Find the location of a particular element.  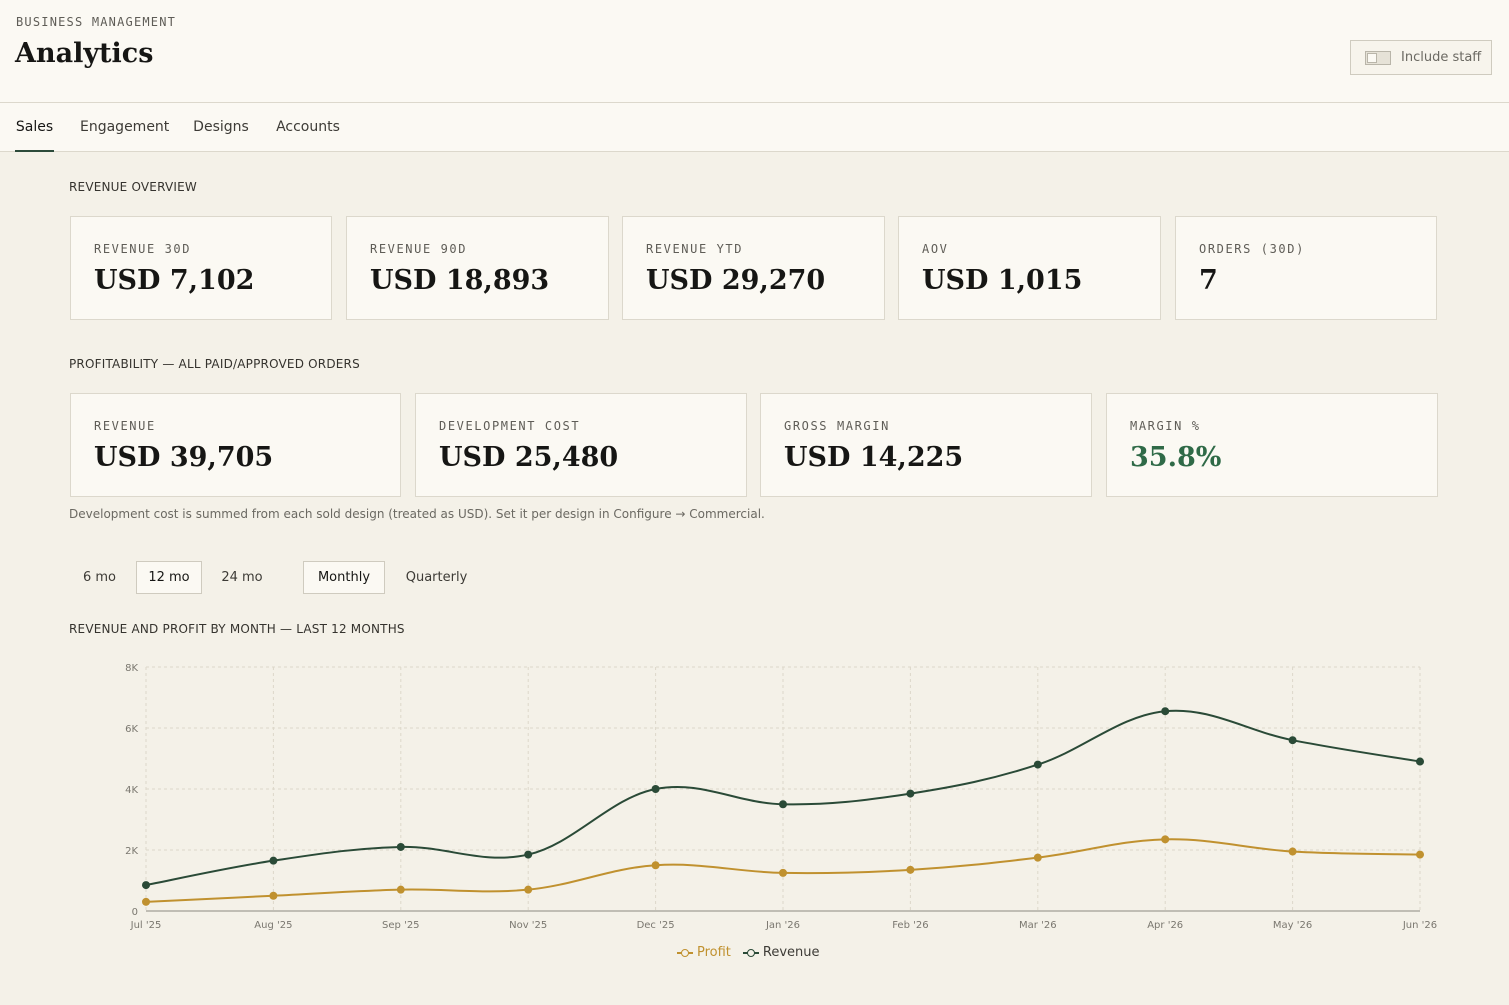

x-tick-label: Apr '26 is located at coordinates (1165, 925).